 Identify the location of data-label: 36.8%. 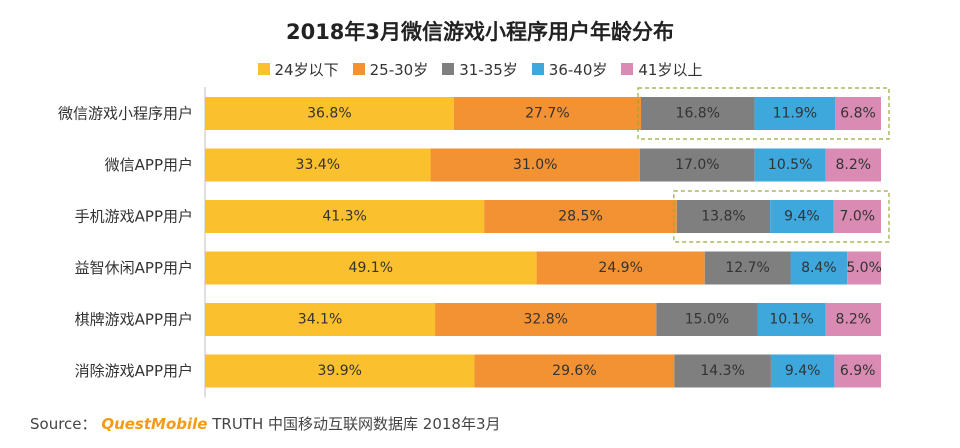
(329, 114).